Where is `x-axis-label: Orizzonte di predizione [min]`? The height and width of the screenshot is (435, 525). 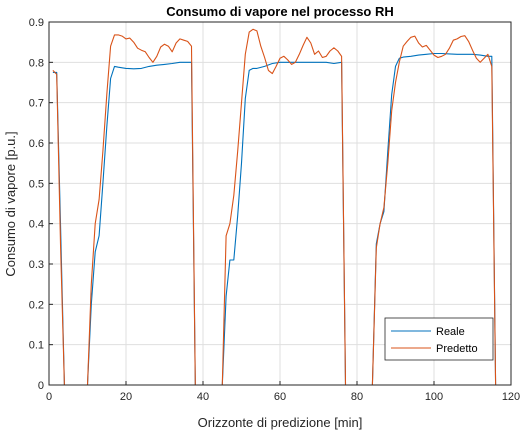
x-axis-label: Orizzonte di predizione [min] is located at coordinates (280, 422).